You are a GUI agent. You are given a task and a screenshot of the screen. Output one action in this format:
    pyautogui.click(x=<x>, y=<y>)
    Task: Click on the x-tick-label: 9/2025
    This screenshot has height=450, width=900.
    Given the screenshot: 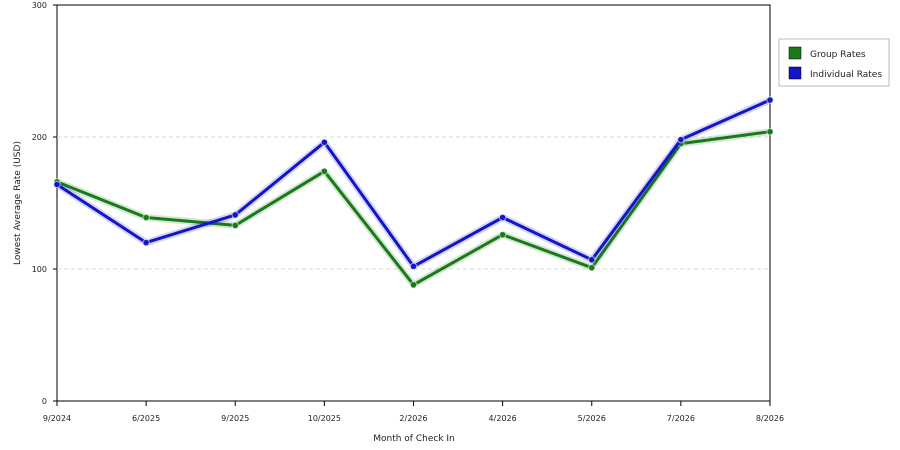 What is the action you would take?
    pyautogui.click(x=235, y=418)
    